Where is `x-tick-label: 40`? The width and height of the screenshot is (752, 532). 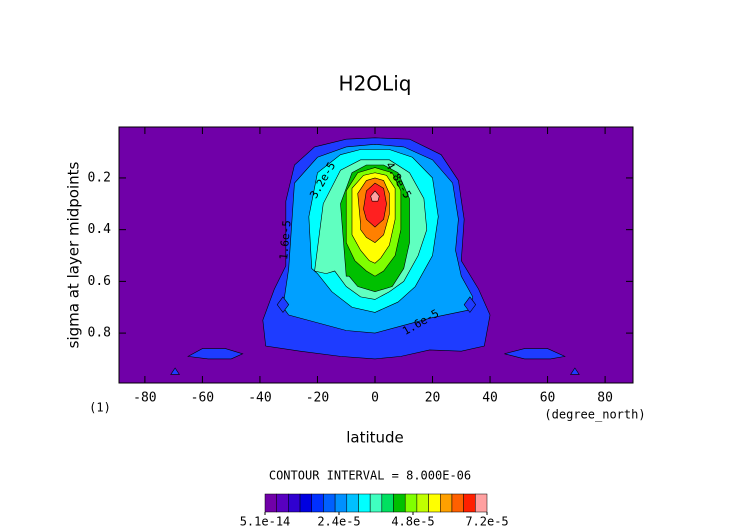
x-tick-label: 40 is located at coordinates (490, 398).